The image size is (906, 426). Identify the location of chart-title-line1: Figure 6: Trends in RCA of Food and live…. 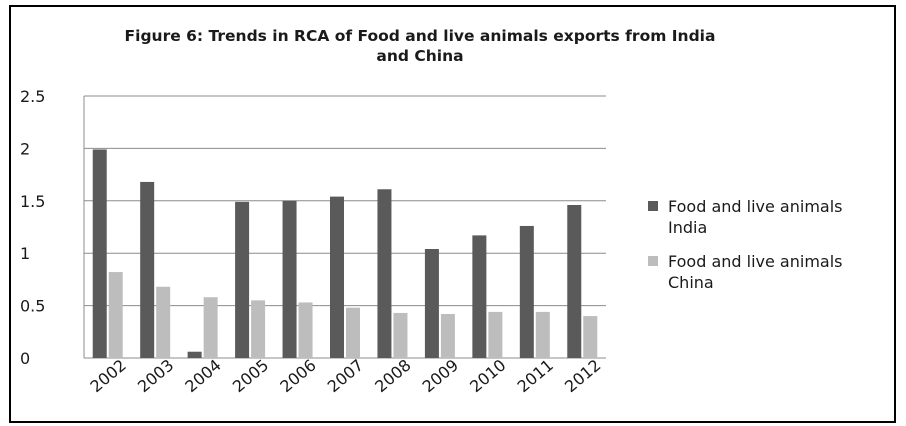
(420, 36).